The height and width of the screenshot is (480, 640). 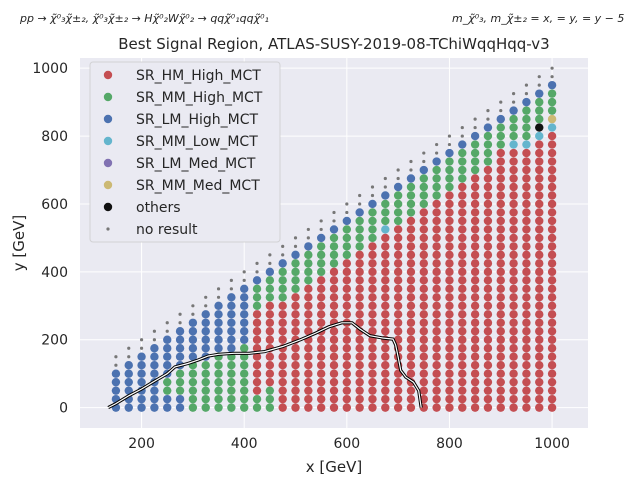 What do you see at coordinates (196, 164) in the screenshot?
I see `legend-label-sr-lm-med-mct: SR_LM_Med_MCT` at bounding box center [196, 164].